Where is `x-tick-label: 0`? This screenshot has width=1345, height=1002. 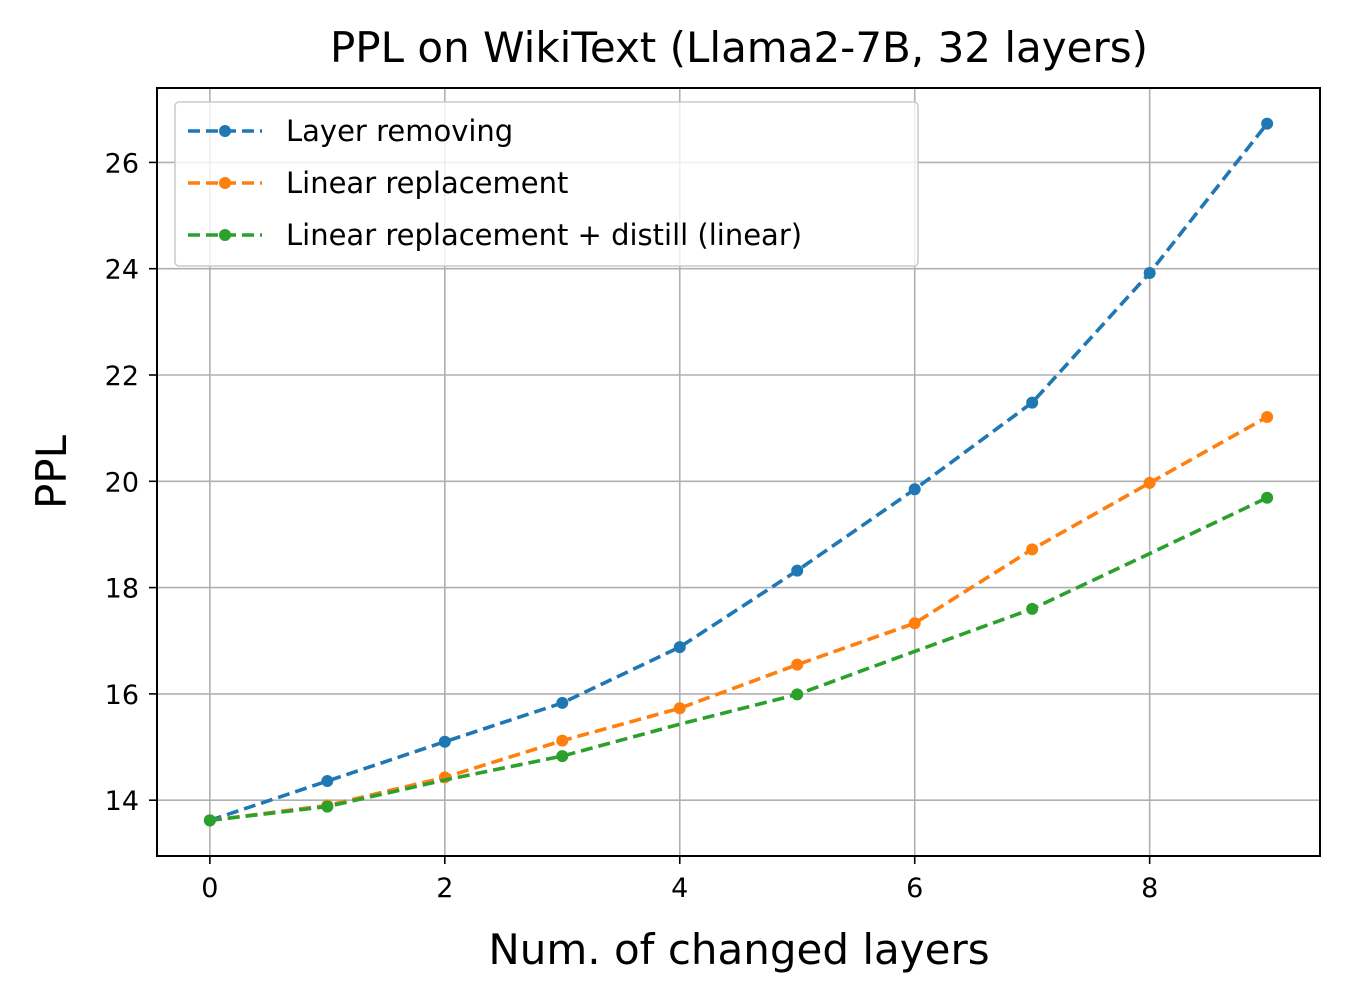 x-tick-label: 0 is located at coordinates (209, 888).